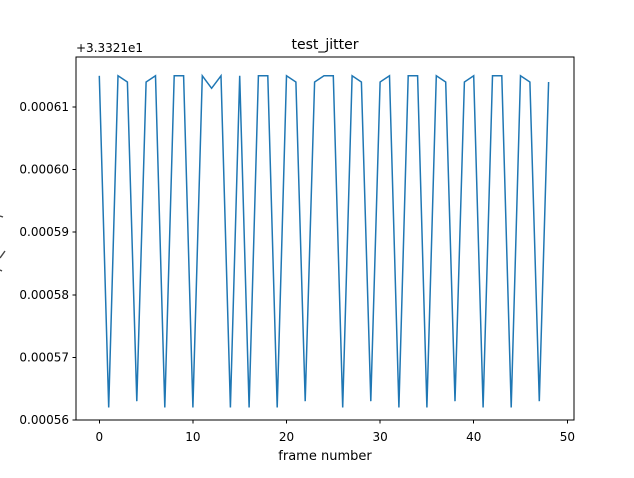 This screenshot has width=634, height=478. What do you see at coordinates (379, 437) in the screenshot?
I see `x-tick-label: 30` at bounding box center [379, 437].